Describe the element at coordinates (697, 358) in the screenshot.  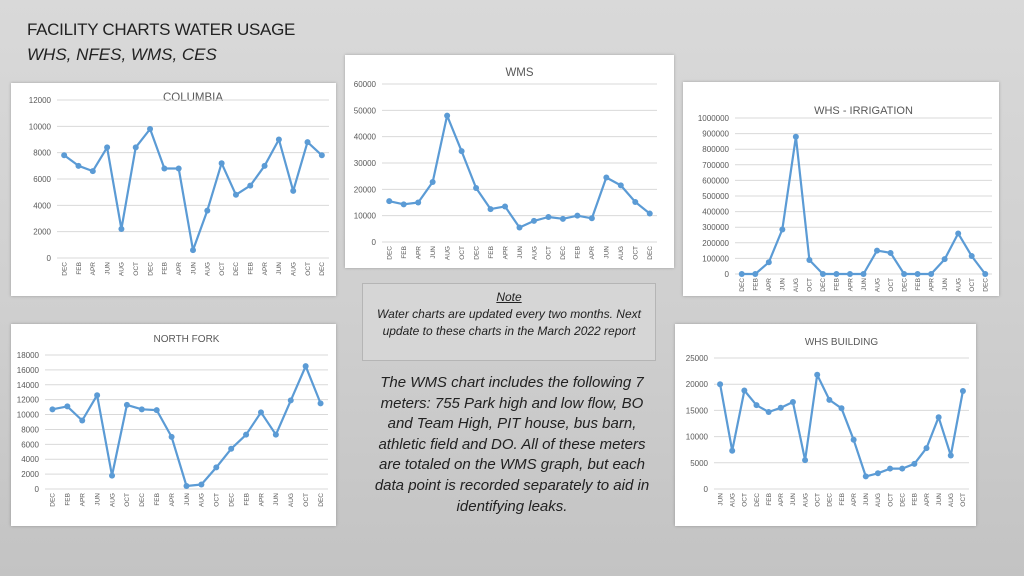
I see `y-tick-label: 25000` at that location.